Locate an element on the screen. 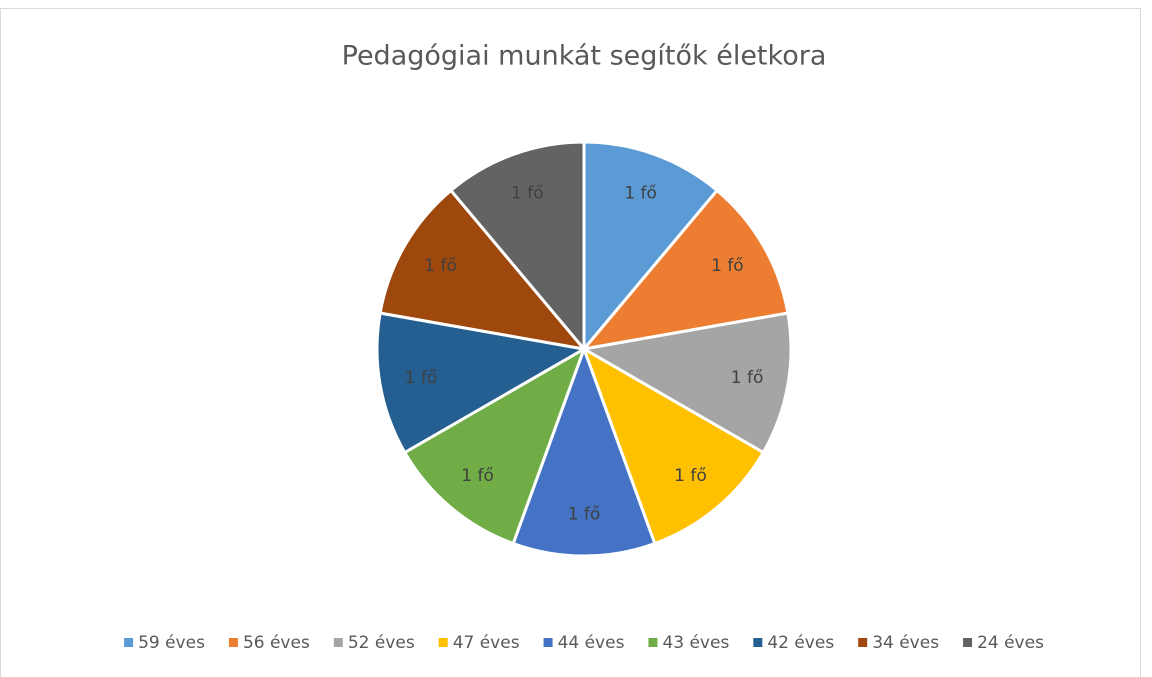 The width and height of the screenshot is (1152, 677). legend-label: 52 éves is located at coordinates (381, 643).